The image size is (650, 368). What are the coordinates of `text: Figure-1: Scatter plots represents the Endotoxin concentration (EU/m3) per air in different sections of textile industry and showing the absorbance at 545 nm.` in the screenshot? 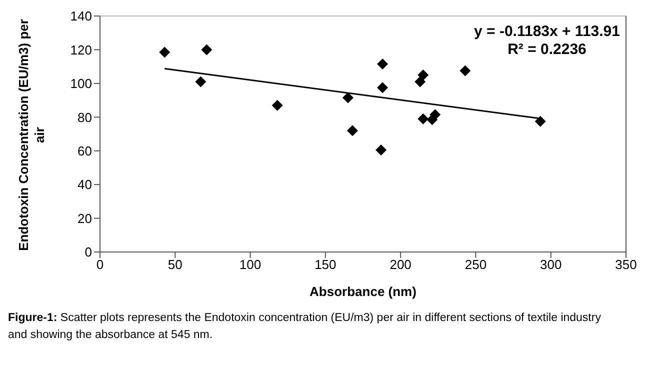 It's located at (304, 326).